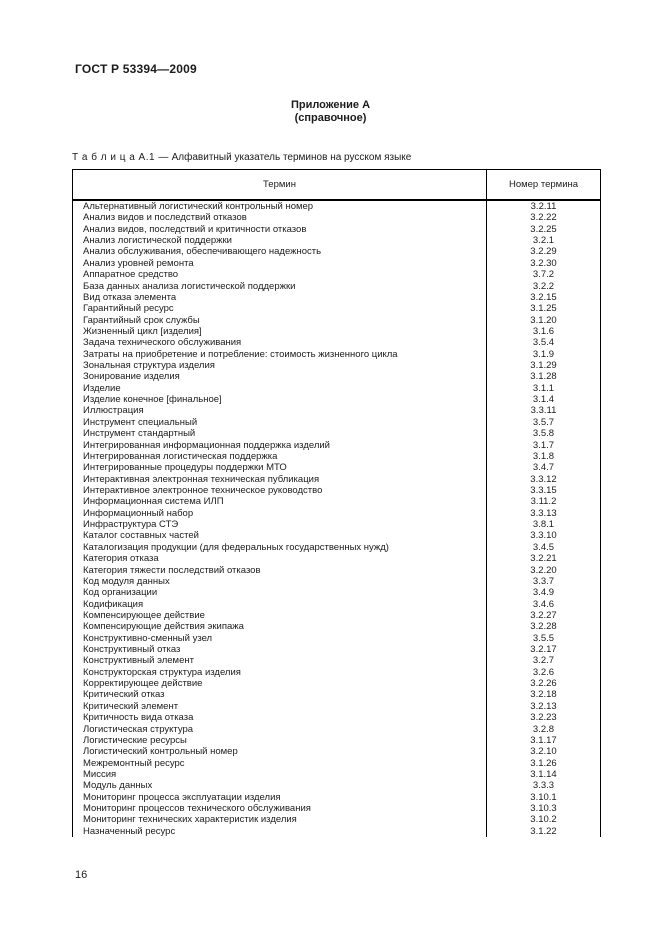 The width and height of the screenshot is (661, 936). What do you see at coordinates (543, 377) in the screenshot?
I see `term-number-cell: 3.1.28` at bounding box center [543, 377].